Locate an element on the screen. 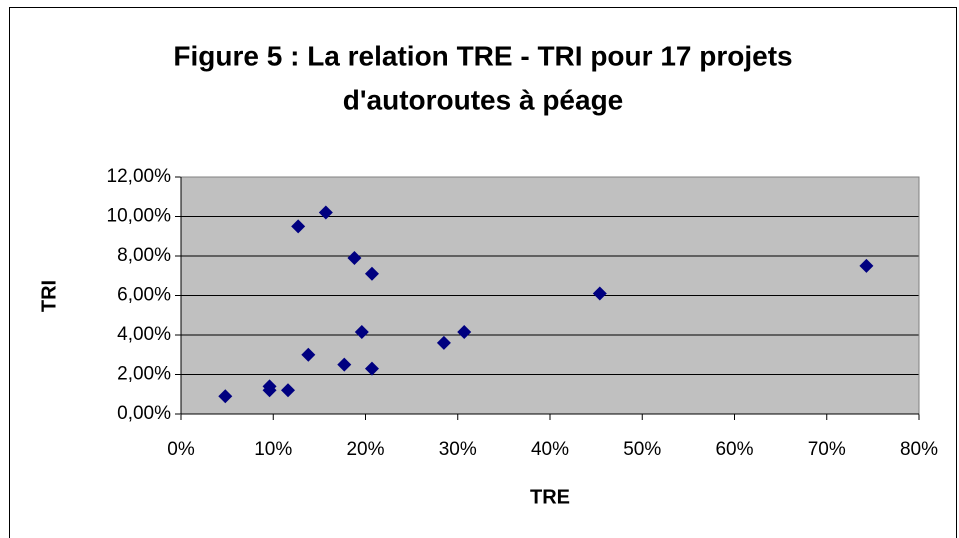 The image size is (959, 538). y-tick-label: 4,00% is located at coordinates (144, 334).